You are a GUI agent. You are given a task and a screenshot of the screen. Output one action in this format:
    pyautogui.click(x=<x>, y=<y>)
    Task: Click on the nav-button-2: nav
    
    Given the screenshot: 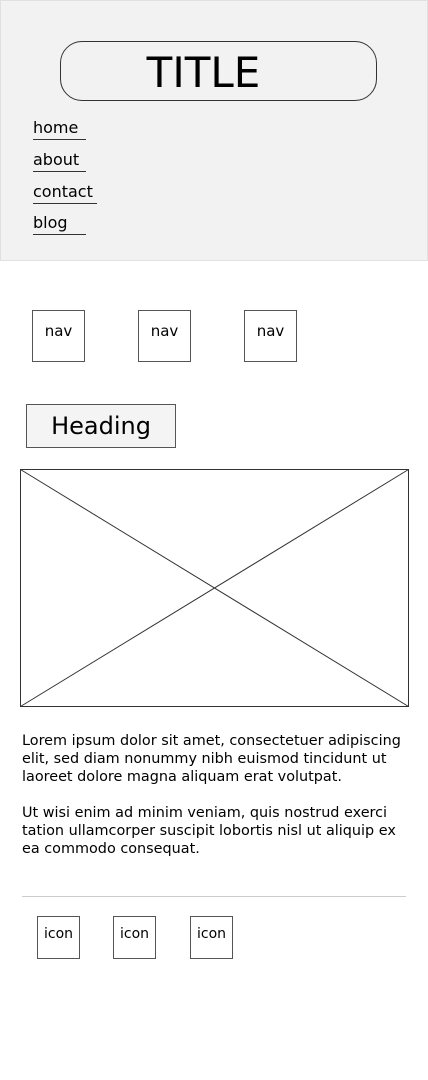 What is the action you would take?
    pyautogui.click(x=164, y=336)
    